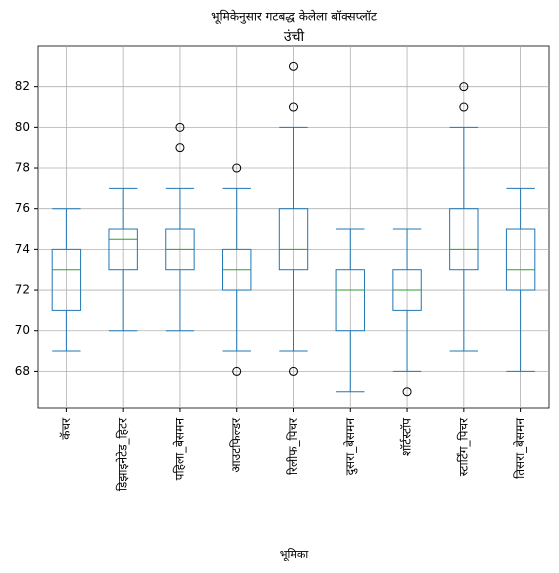 This screenshot has width=559, height=573. I want to click on x-tick-label: पहिला_बेसमन, so click(179, 449).